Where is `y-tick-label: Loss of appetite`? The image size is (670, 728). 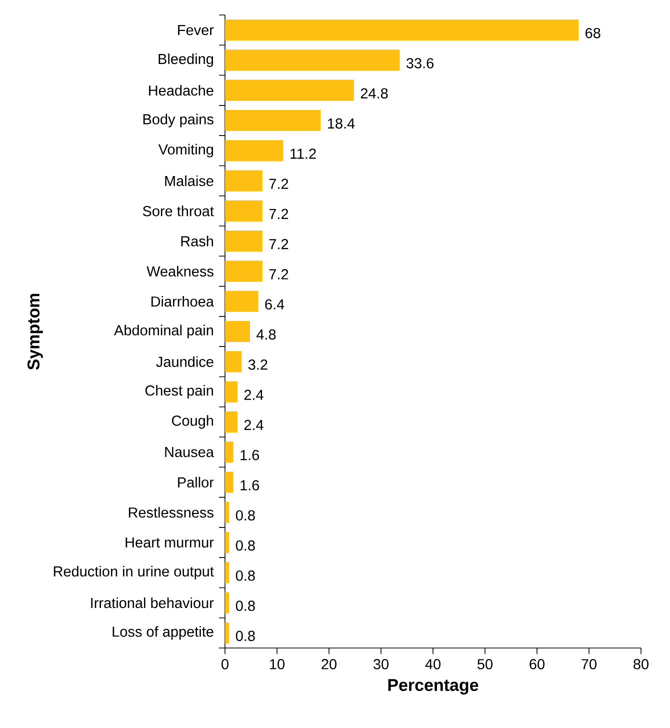
y-tick-label: Loss of appetite is located at coordinates (163, 633).